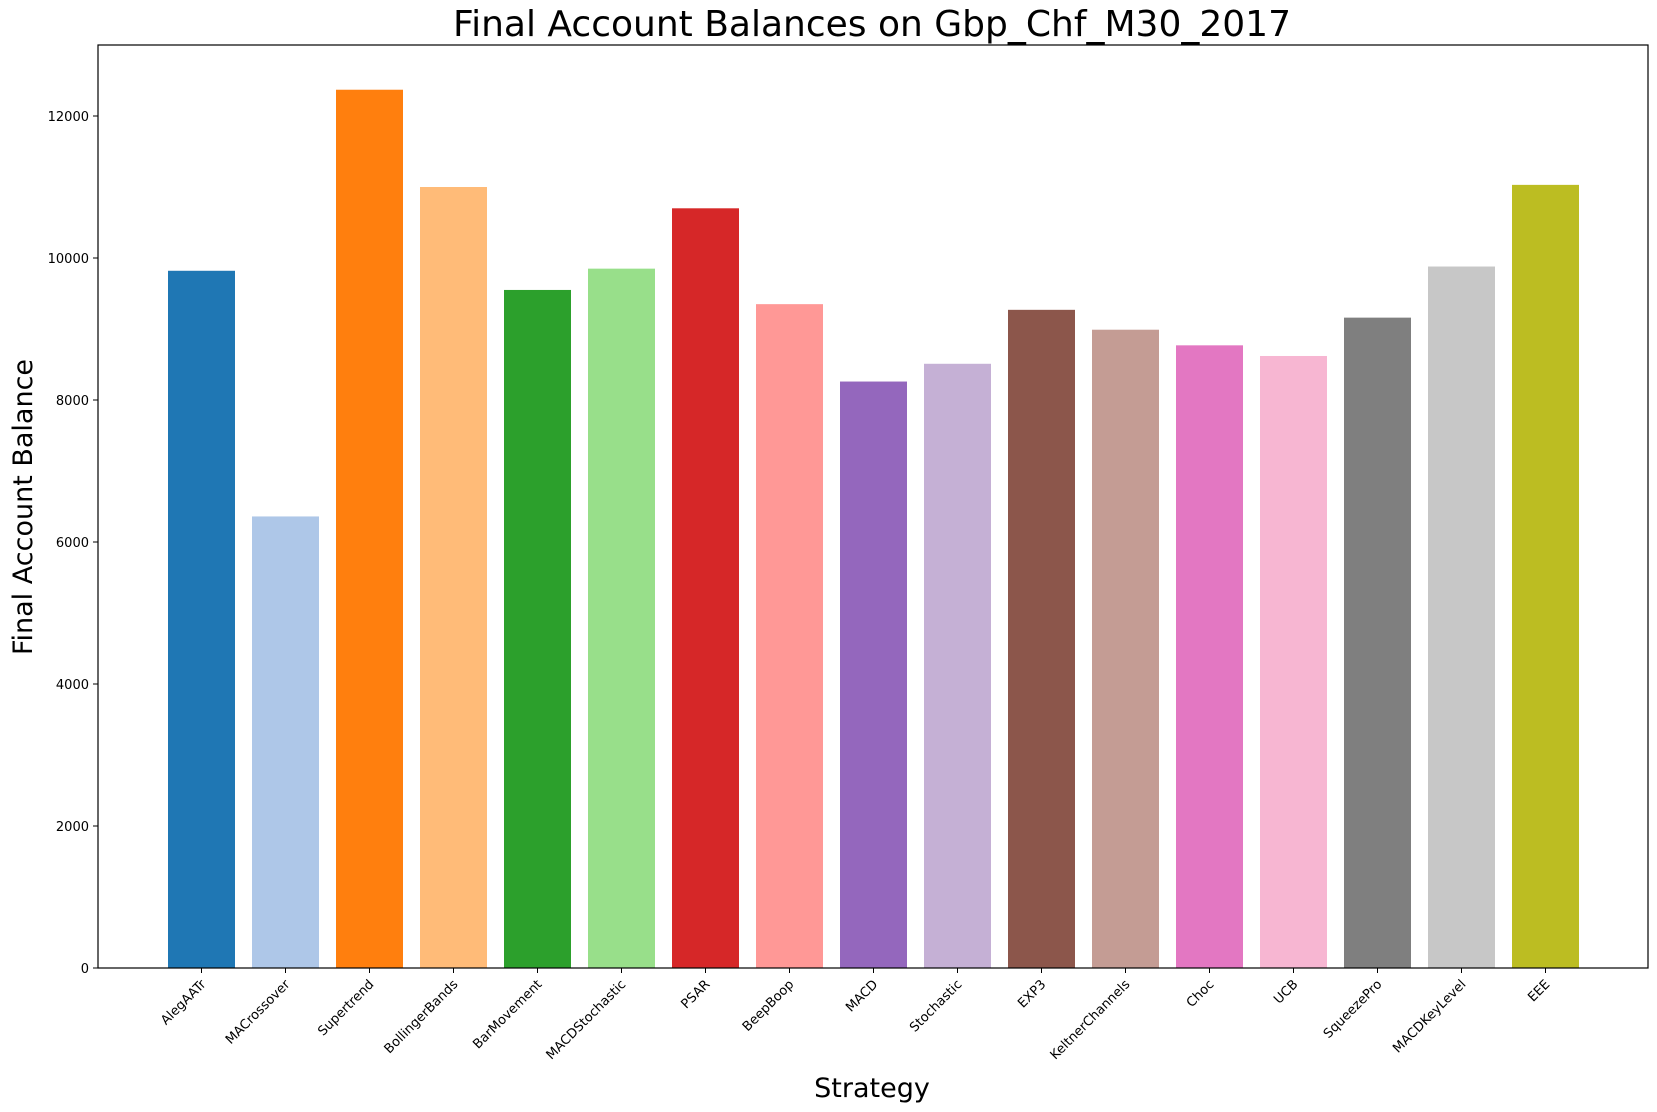 This screenshot has height=1112, width=1657. Describe the element at coordinates (936, 1006) in the screenshot. I see `x-tick-label: Stochastic` at that location.